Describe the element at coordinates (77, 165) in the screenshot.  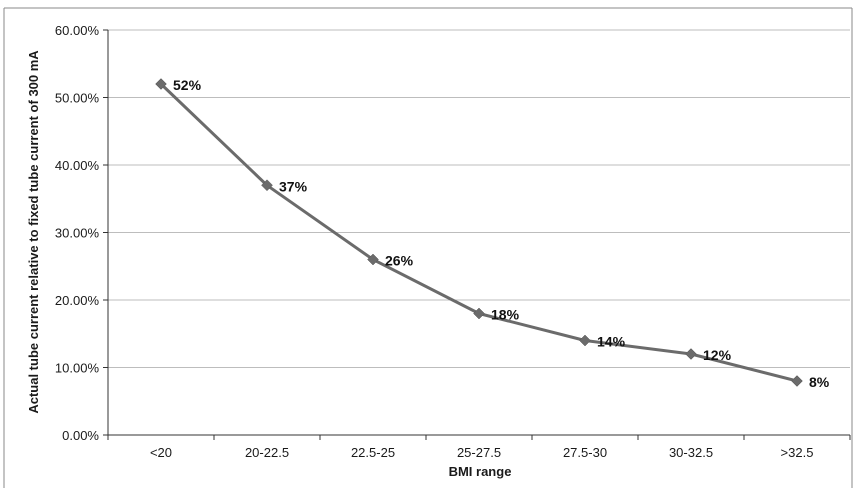
I see `y-tick-label: 40.00%` at that location.